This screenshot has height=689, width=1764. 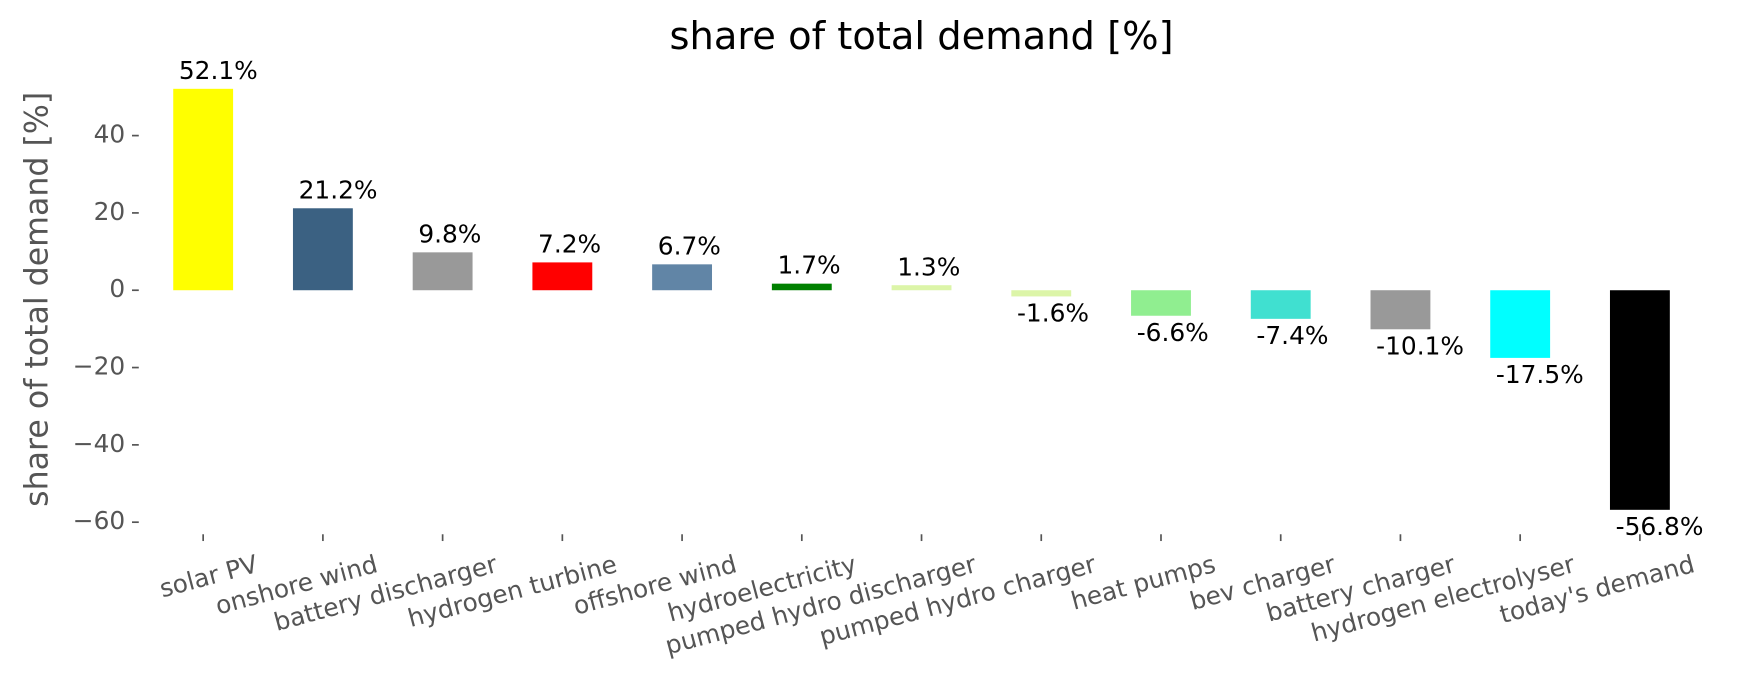 What do you see at coordinates (338, 189) in the screenshot?
I see `value-label: 21.2%` at bounding box center [338, 189].